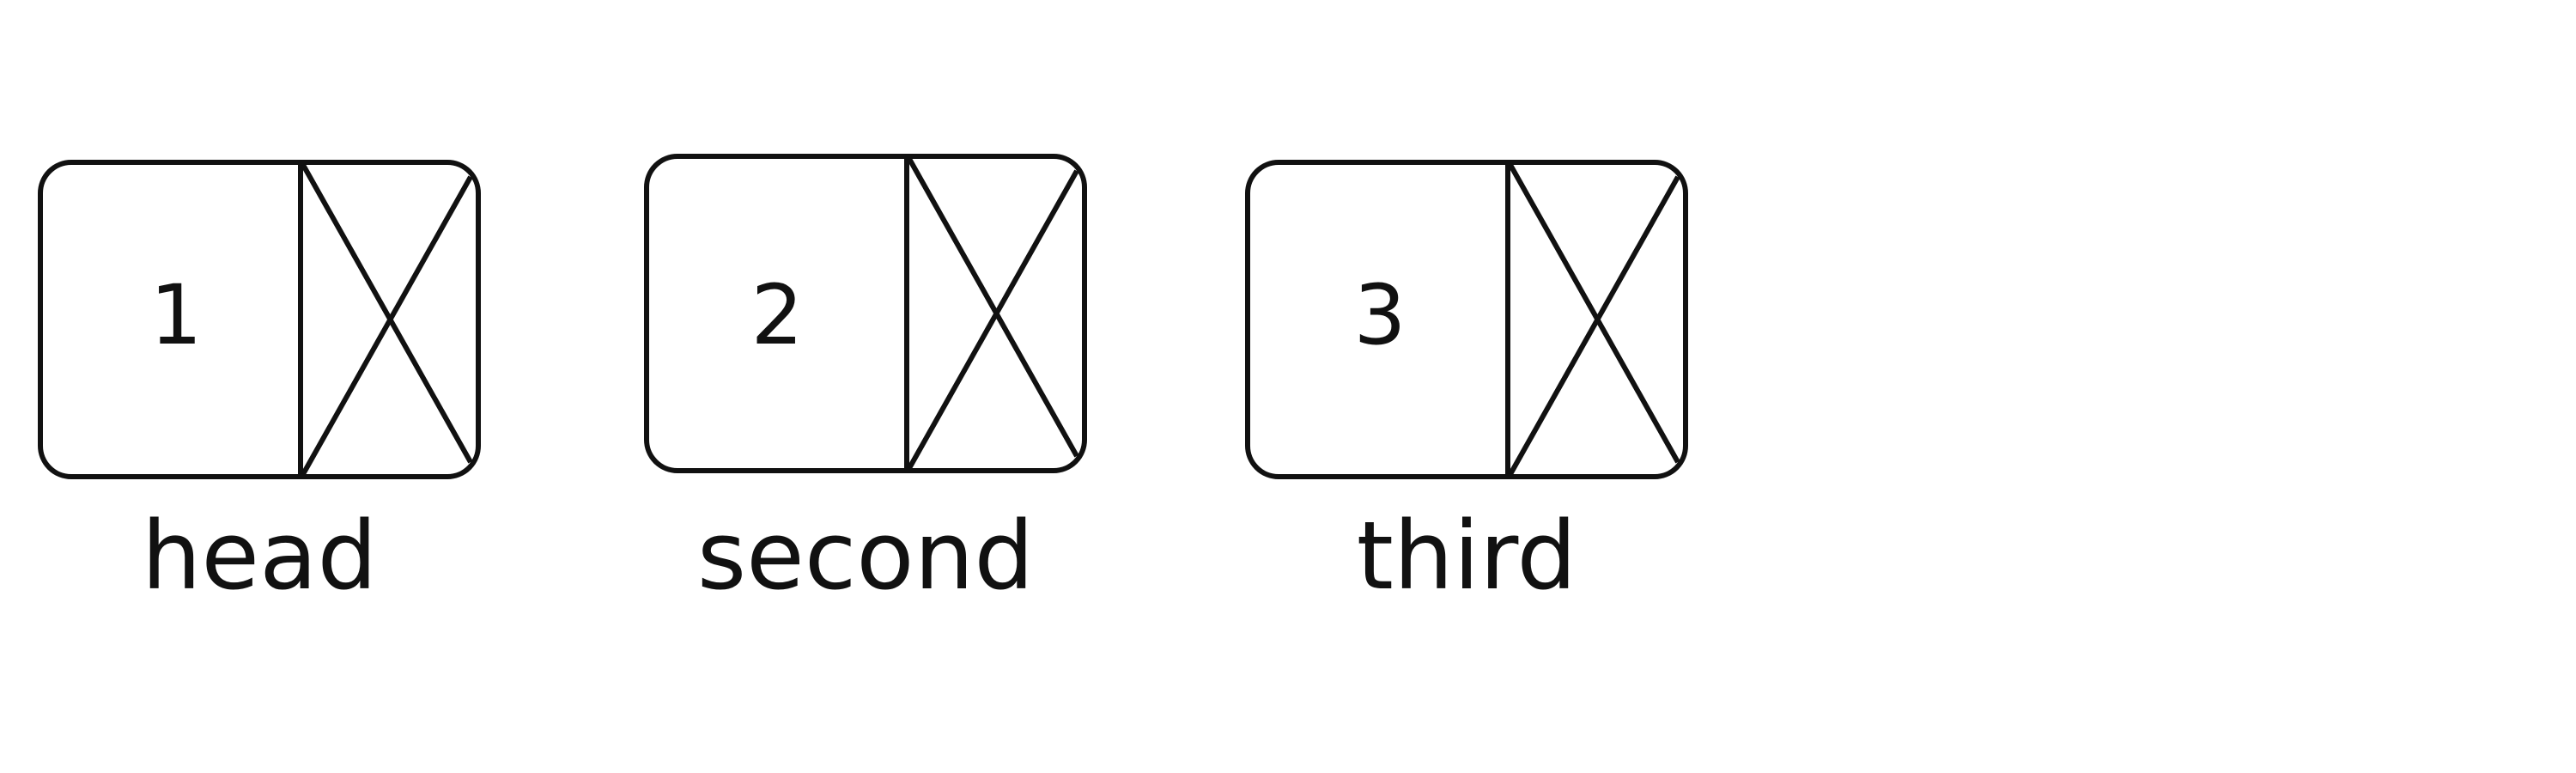 This screenshot has height=773, width=2576. I want to click on node-third: 3 third, so click(1466, 385).